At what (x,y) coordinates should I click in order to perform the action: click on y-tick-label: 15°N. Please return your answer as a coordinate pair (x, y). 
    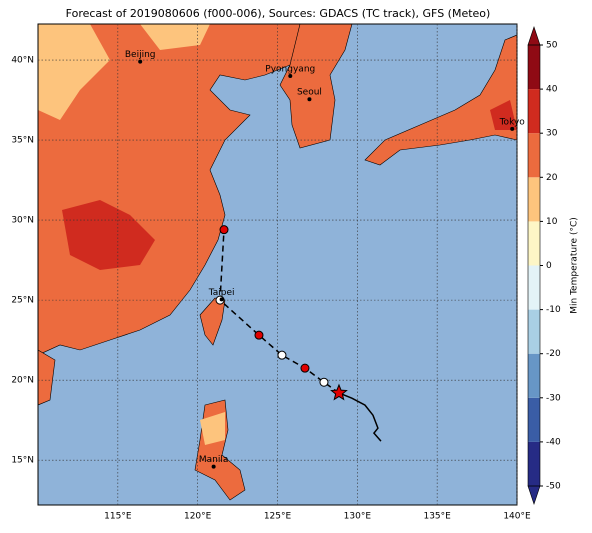
    Looking at the image, I should click on (22, 461).